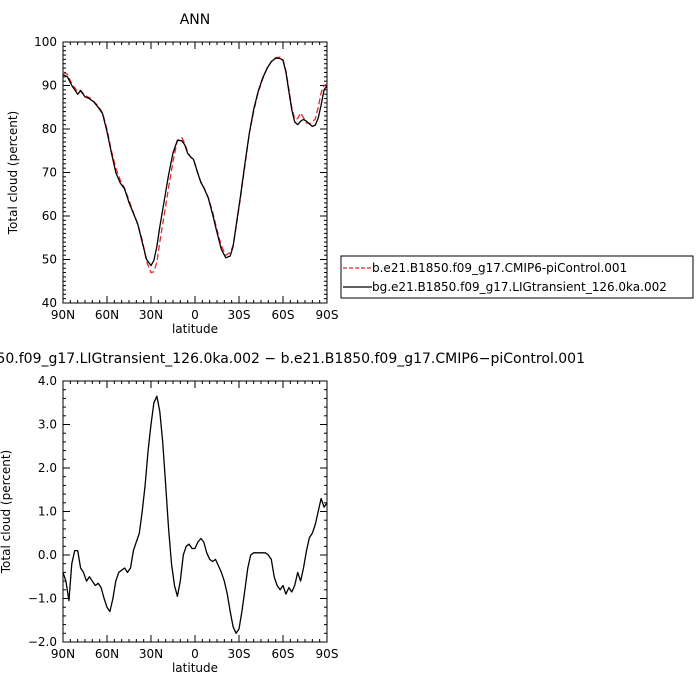 This screenshot has width=700, height=700. I want to click on plot-title: ANN, so click(195, 20).